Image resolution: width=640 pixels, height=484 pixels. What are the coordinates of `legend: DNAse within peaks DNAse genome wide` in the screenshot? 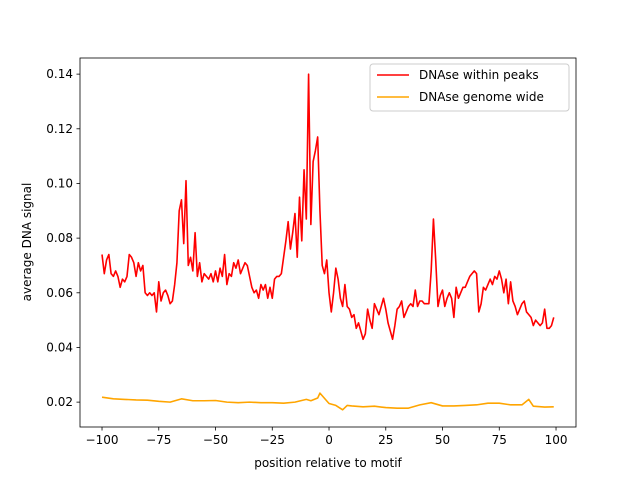 It's located at (469, 87).